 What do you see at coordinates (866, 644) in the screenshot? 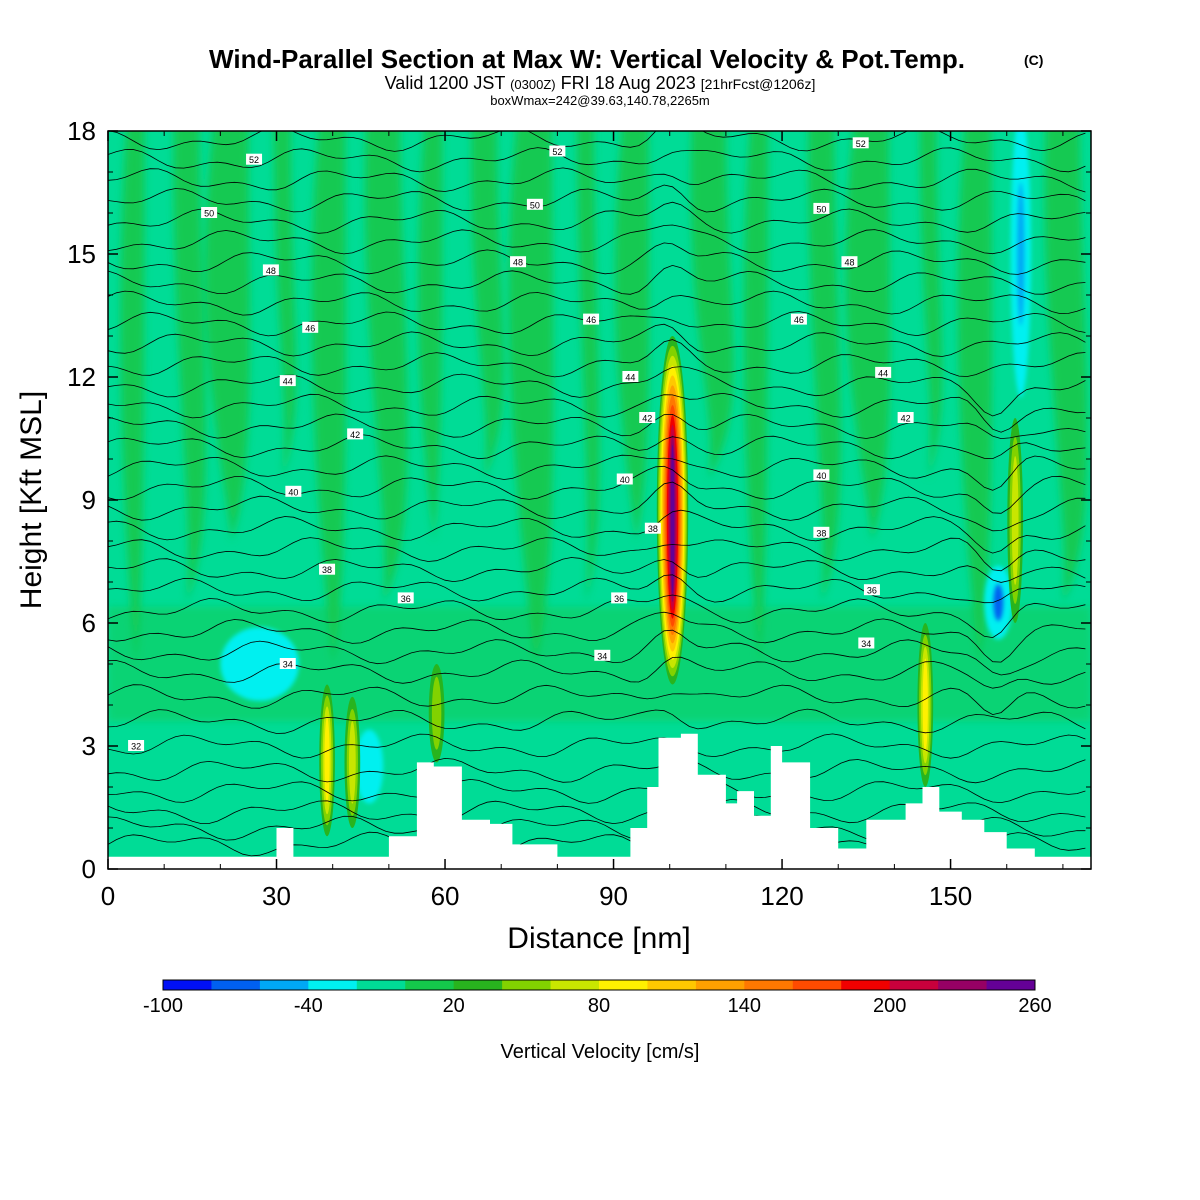
I see `theta-label-text: 34` at bounding box center [866, 644].